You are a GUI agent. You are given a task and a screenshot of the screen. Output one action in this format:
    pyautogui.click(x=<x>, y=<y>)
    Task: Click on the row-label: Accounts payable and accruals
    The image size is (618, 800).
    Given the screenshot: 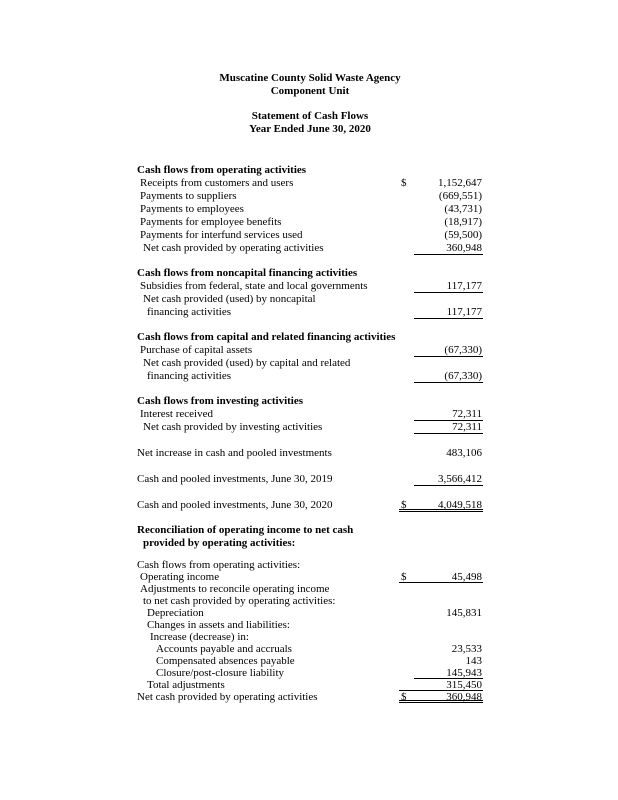 What is the action you would take?
    pyautogui.click(x=224, y=649)
    